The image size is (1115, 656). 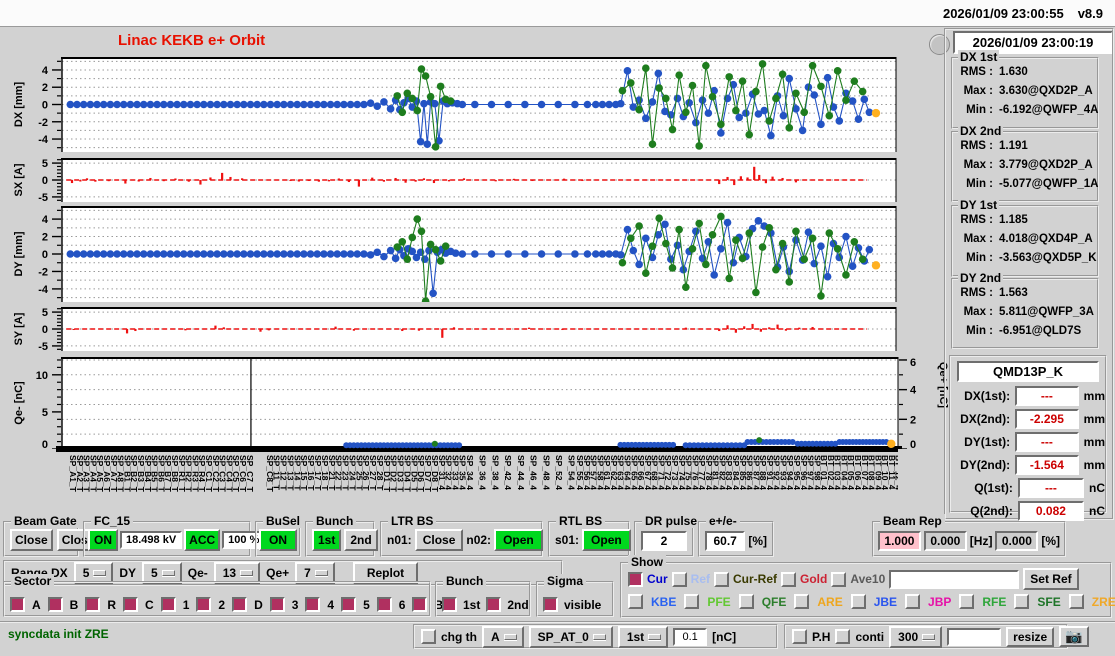 I want to click on ph-checkbox, so click(x=799, y=636).